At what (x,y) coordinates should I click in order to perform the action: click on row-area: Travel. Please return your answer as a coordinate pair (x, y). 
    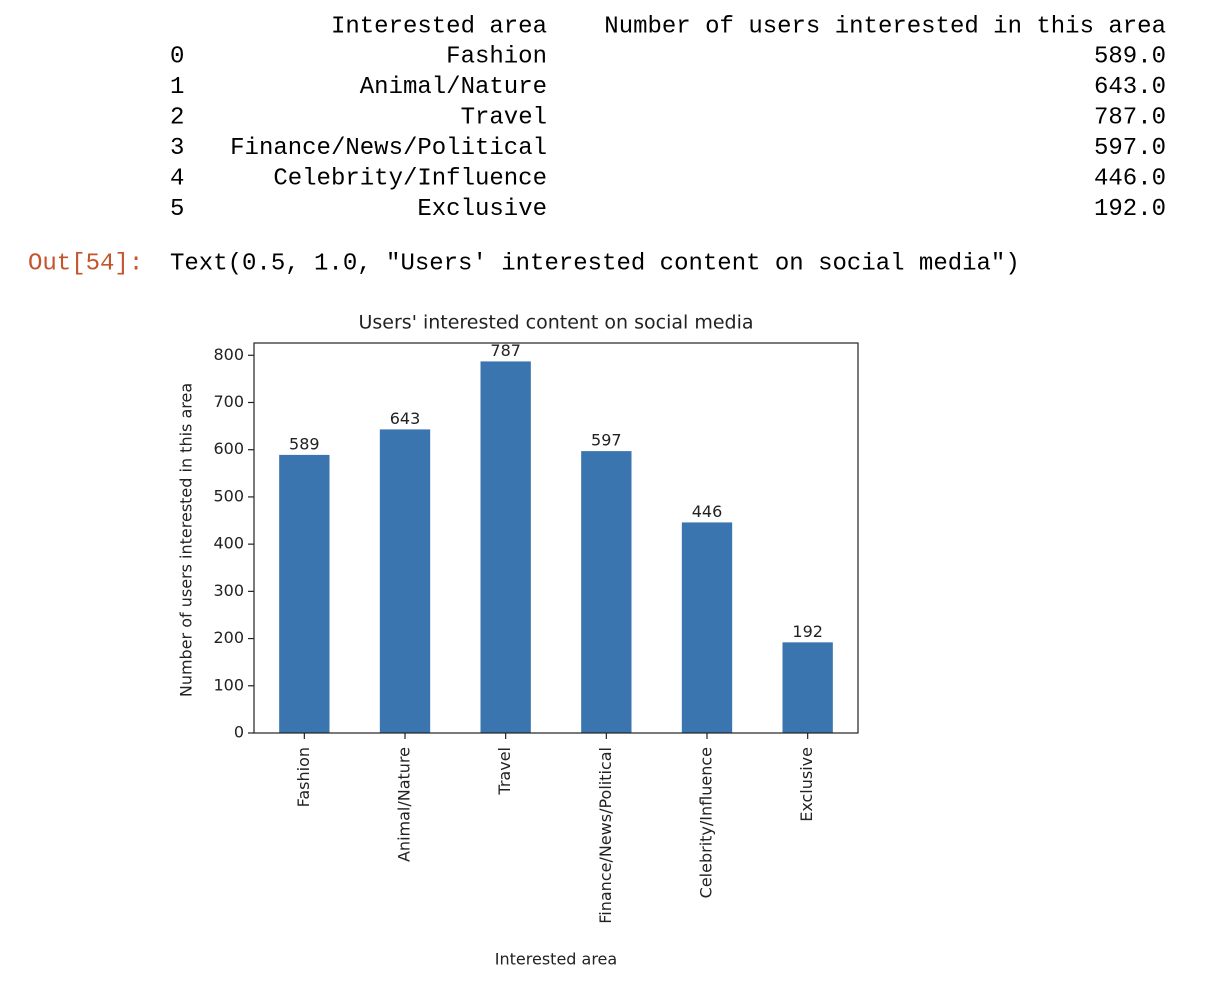
    Looking at the image, I should click on (504, 117).